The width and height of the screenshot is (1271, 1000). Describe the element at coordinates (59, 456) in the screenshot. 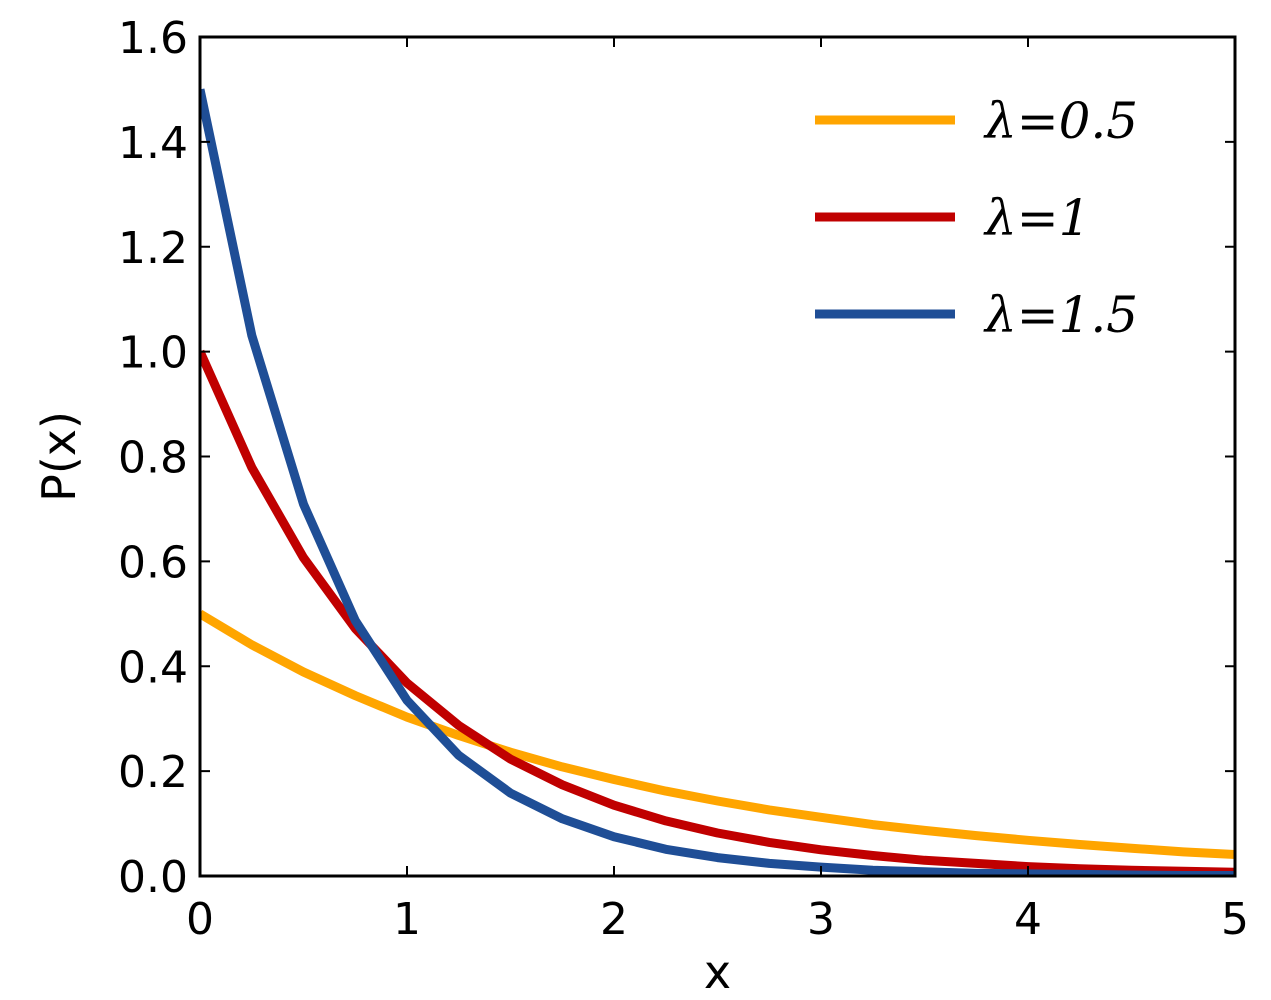

I see `y-axis-label: P(x)` at that location.